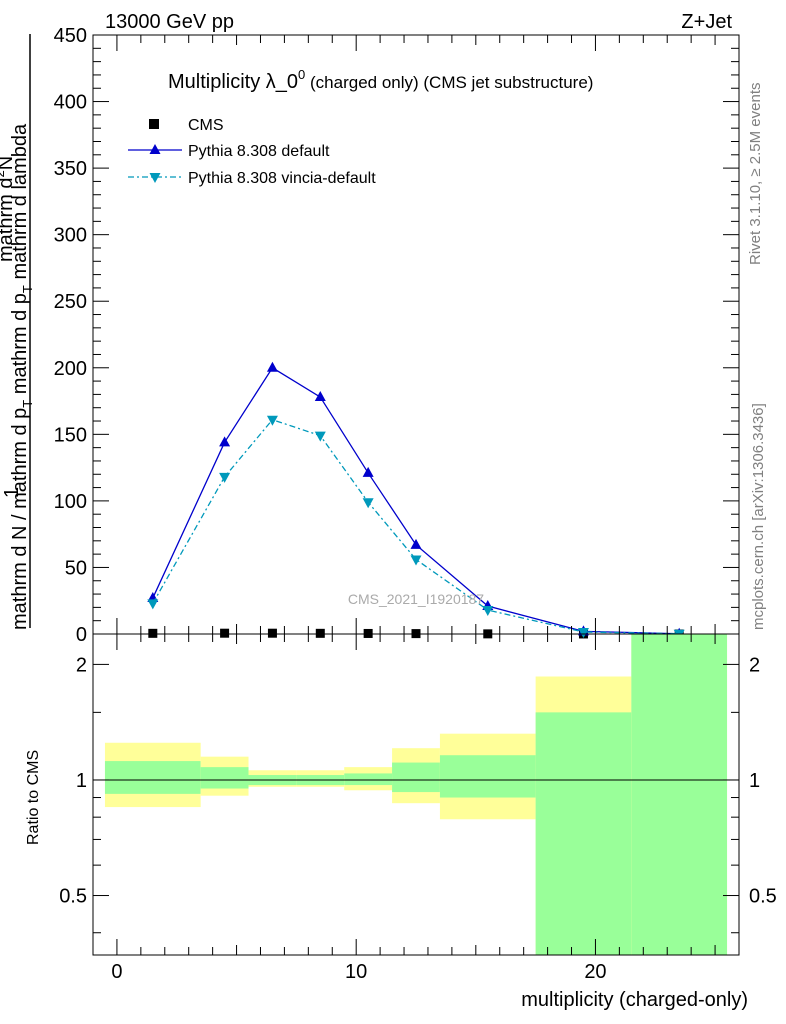 The width and height of the screenshot is (786, 1024). What do you see at coordinates (206, 125) in the screenshot?
I see `legend-label: CMS` at bounding box center [206, 125].